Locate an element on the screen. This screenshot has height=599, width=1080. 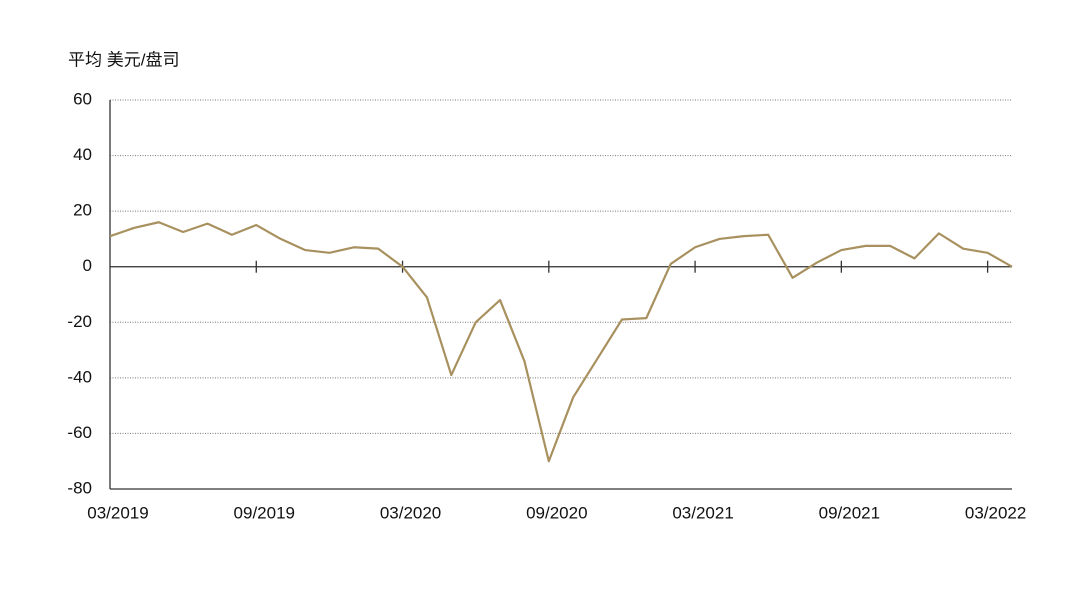
y-tick-label: -20 is located at coordinates (79, 321).